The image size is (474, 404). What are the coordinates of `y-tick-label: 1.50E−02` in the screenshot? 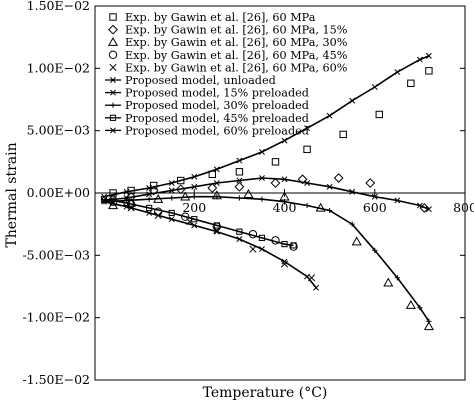 It's located at (58, 6).